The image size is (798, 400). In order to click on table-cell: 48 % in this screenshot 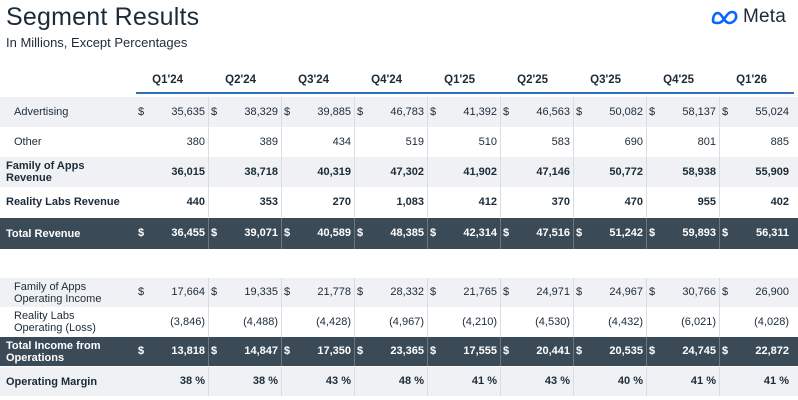, I will do `click(391, 381)`.